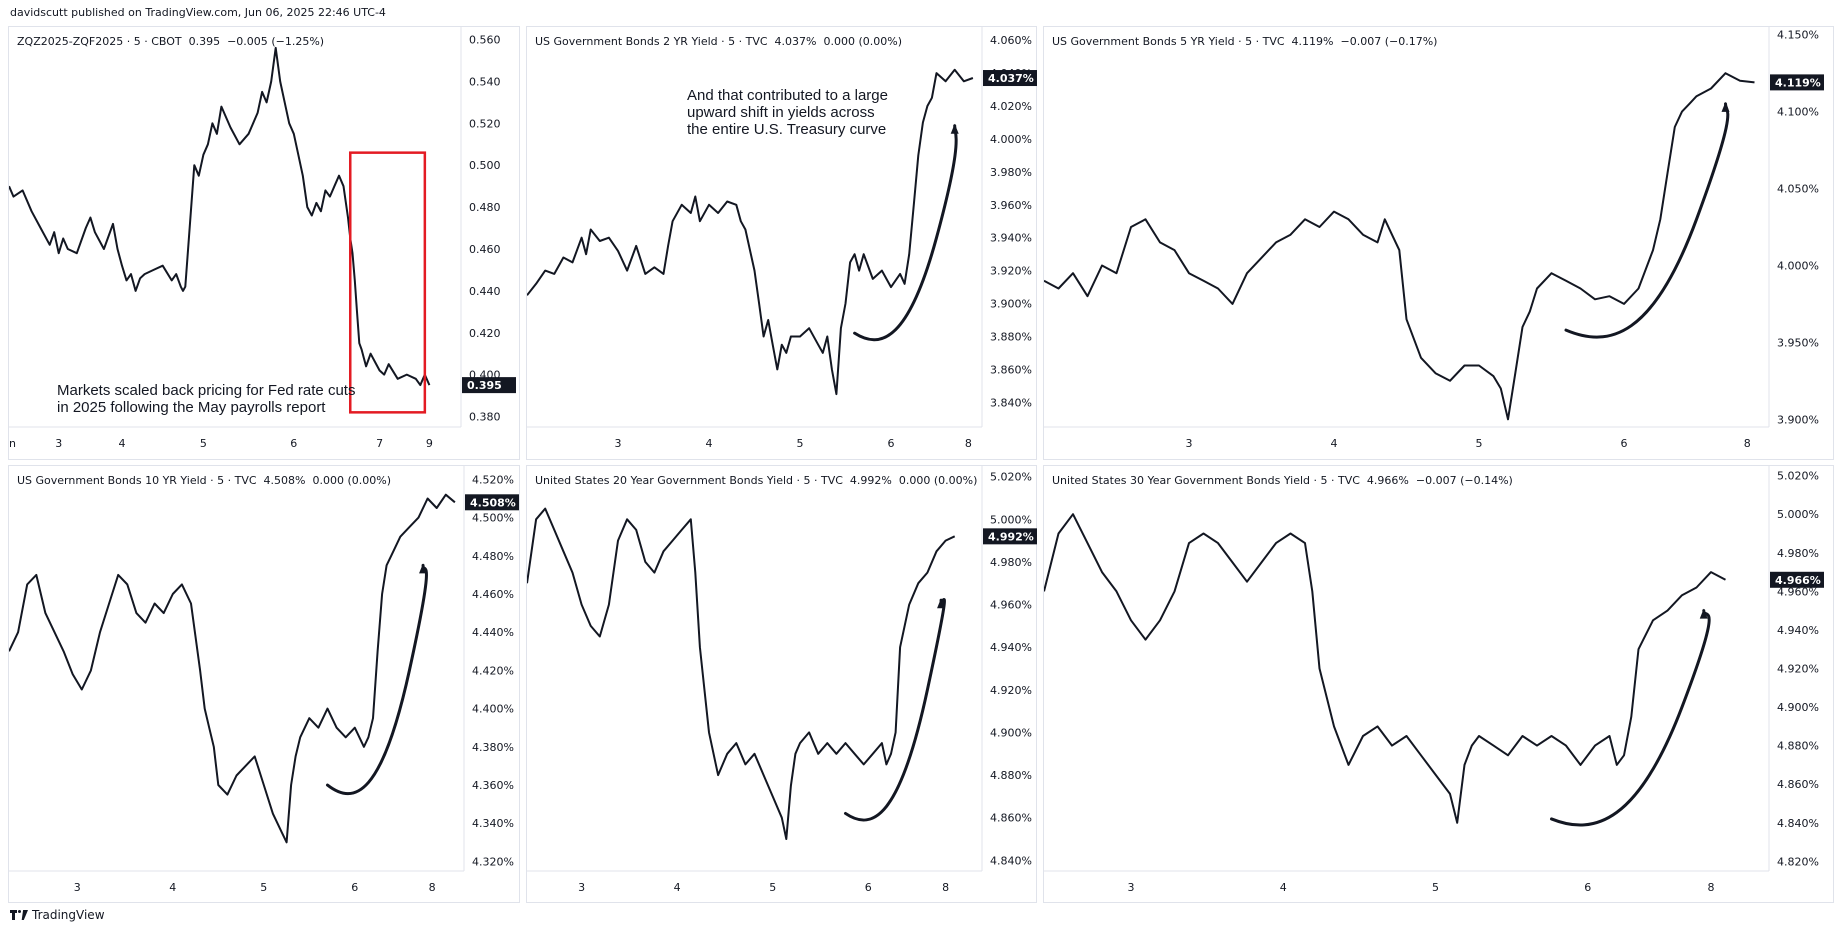 The image size is (1841, 935). I want to click on curved-arrow, so click(1630, 718).